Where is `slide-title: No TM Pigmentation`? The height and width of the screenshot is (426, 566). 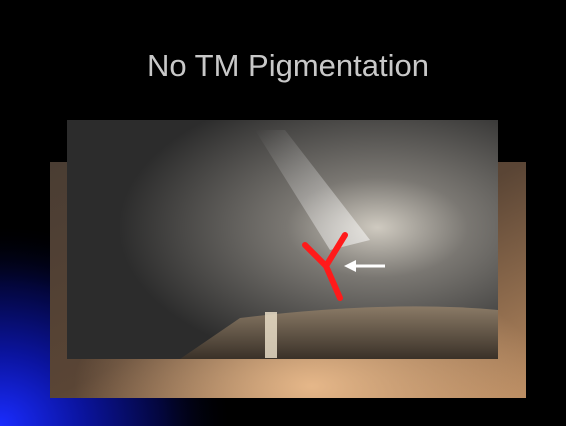 slide-title: No TM Pigmentation is located at coordinates (288, 65).